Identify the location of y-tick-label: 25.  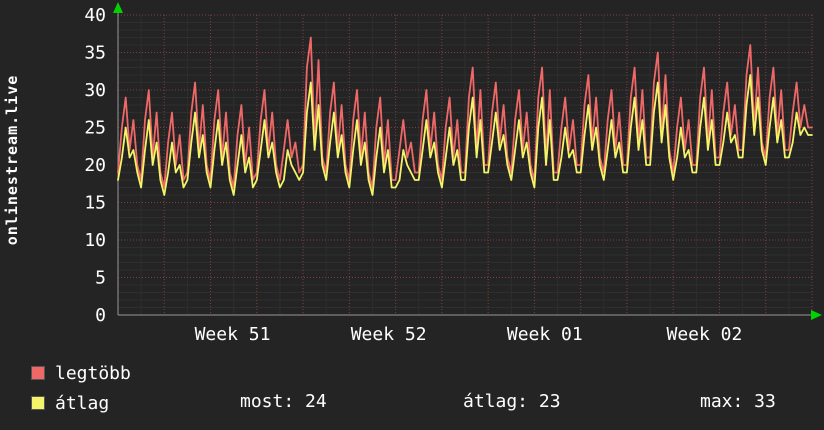
(95, 128).